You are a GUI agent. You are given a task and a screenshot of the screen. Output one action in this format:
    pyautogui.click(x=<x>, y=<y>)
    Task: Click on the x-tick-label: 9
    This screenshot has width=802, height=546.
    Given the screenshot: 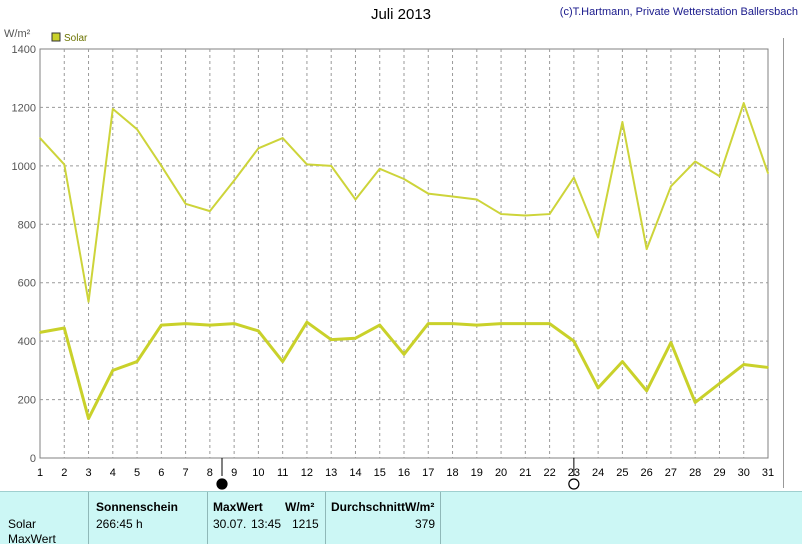 What is the action you would take?
    pyautogui.click(x=234, y=473)
    